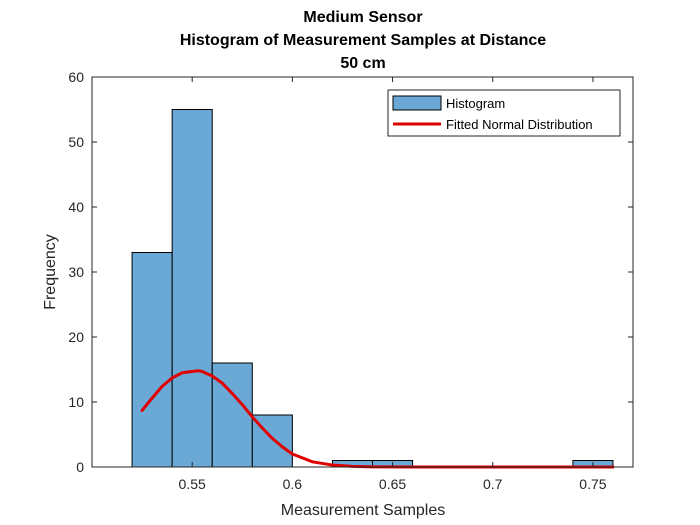  I want to click on y-tick-label: 30, so click(76, 272).